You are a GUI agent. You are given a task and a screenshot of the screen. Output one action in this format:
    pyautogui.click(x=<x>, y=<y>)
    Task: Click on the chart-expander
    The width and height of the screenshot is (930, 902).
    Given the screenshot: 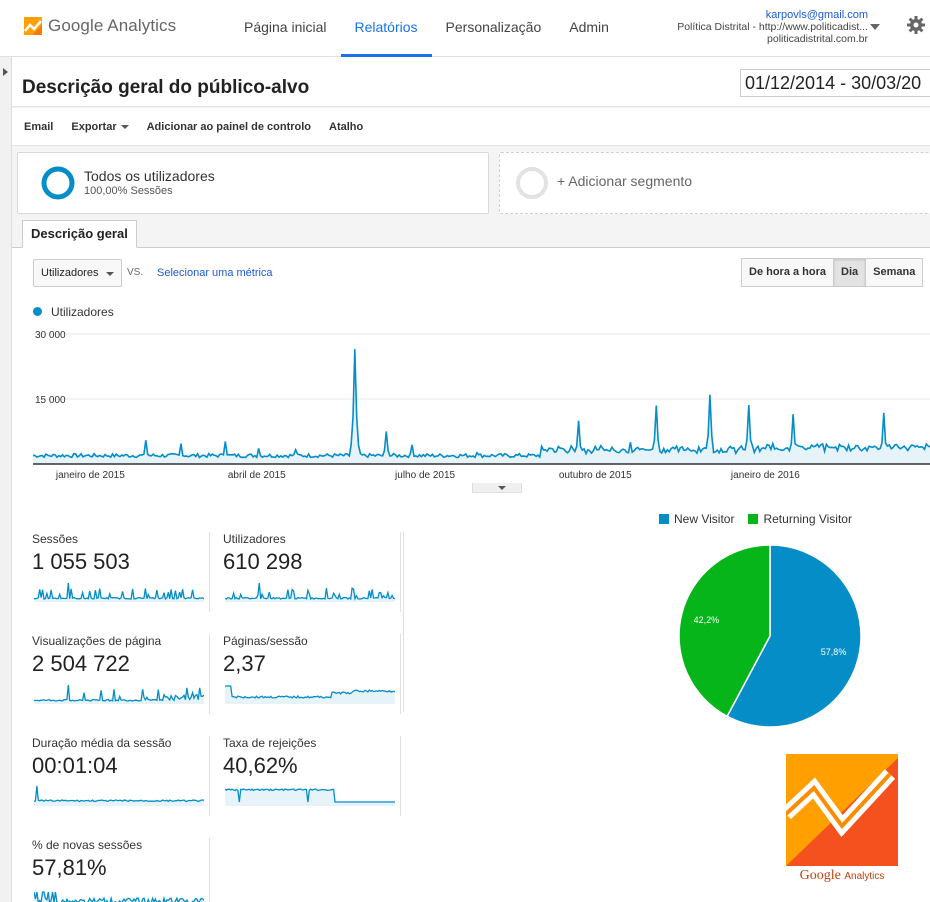 What is the action you would take?
    pyautogui.click(x=497, y=488)
    